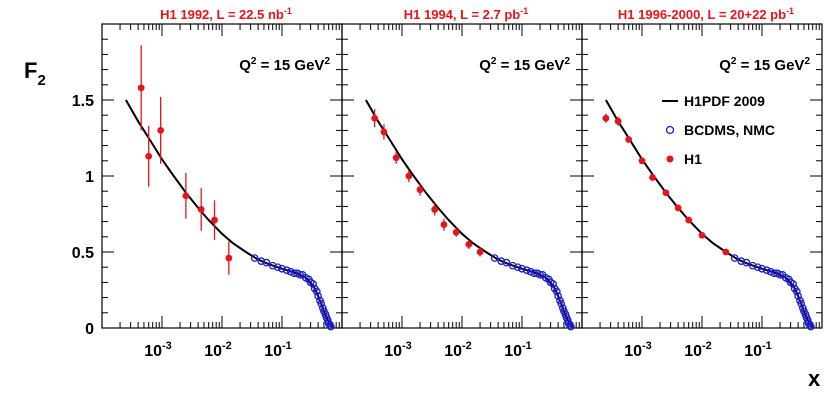 Image resolution: width=832 pixels, height=394 pixels. I want to click on x-axis-label: x, so click(814, 377).